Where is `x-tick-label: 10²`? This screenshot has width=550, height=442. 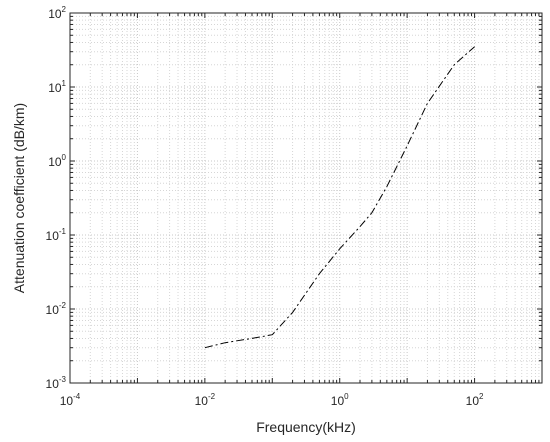
x-tick-label: 10² is located at coordinates (475, 400).